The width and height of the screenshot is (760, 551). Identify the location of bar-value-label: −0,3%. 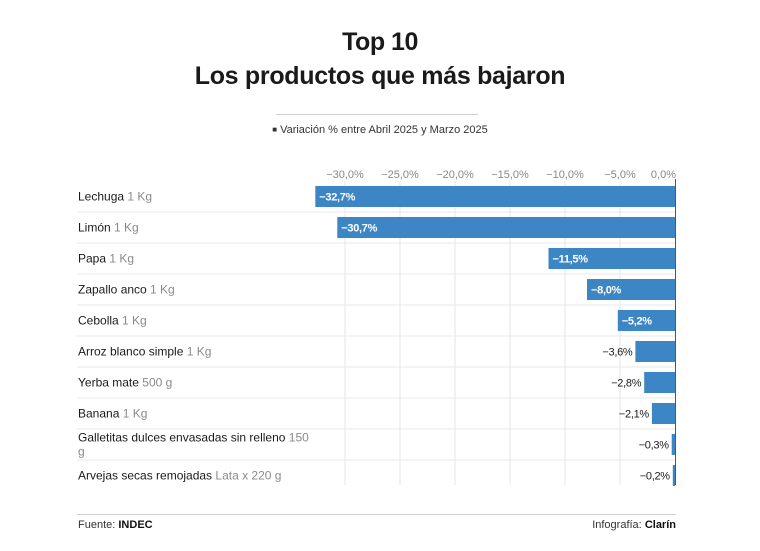
(654, 446).